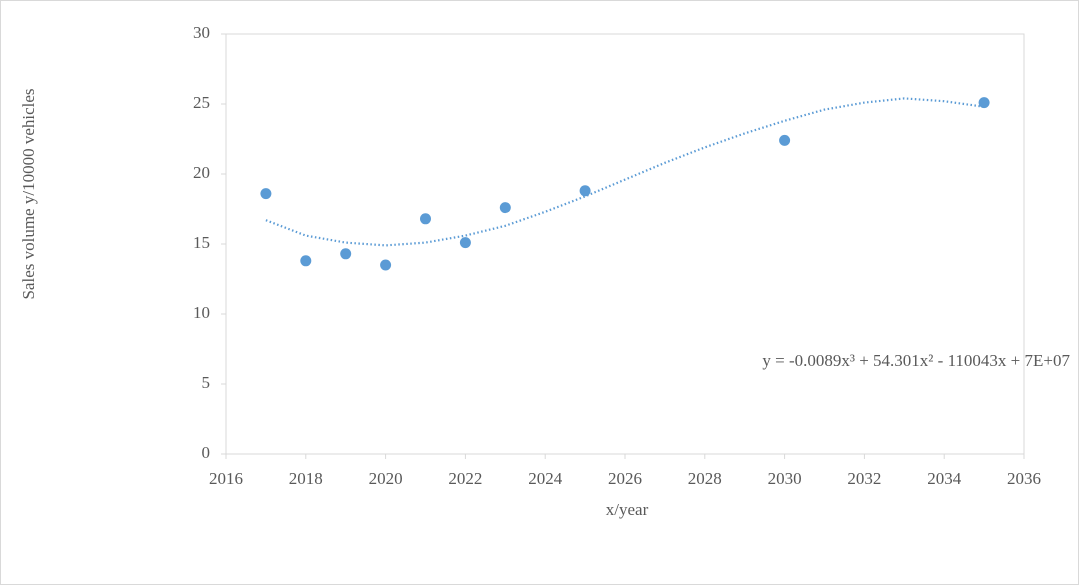 The width and height of the screenshot is (1080, 586). Describe the element at coordinates (201, 172) in the screenshot. I see `y-tick-label: 20` at that location.